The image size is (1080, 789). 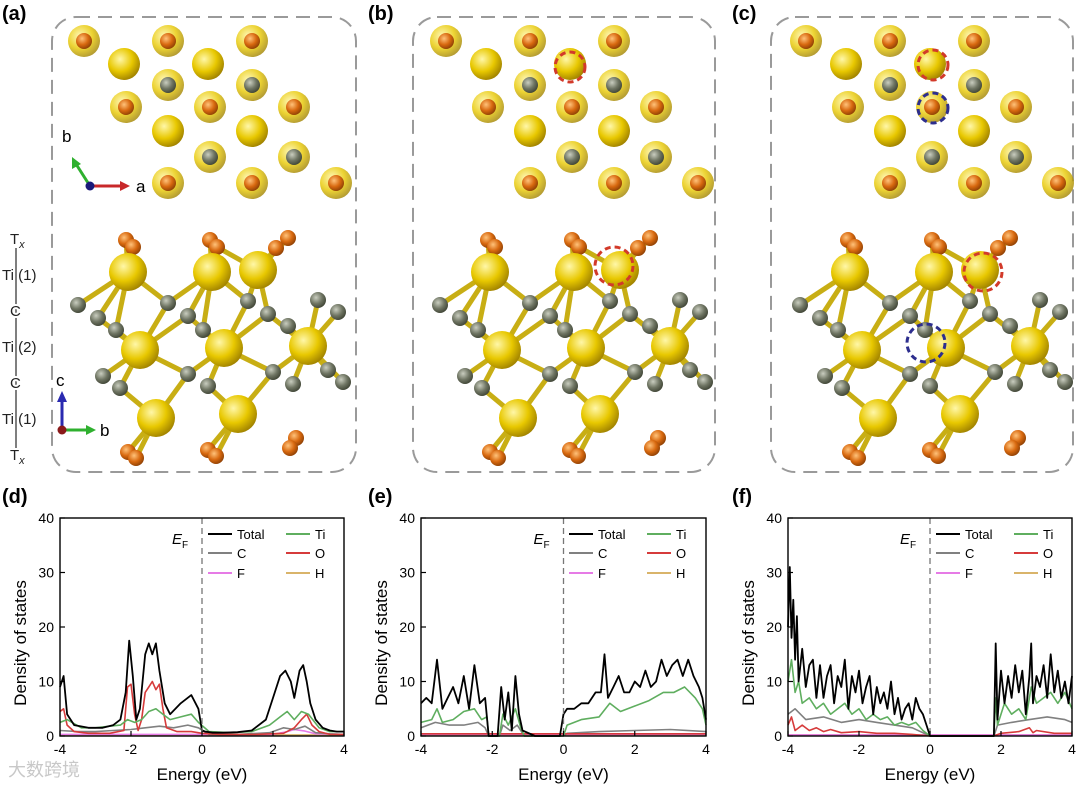 What do you see at coordinates (320, 534) in the screenshot?
I see `legend-label-ti: Ti` at bounding box center [320, 534].